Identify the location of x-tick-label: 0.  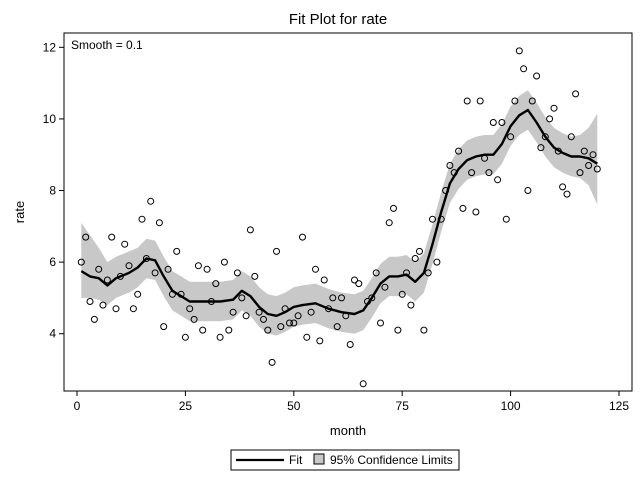
(77, 406).